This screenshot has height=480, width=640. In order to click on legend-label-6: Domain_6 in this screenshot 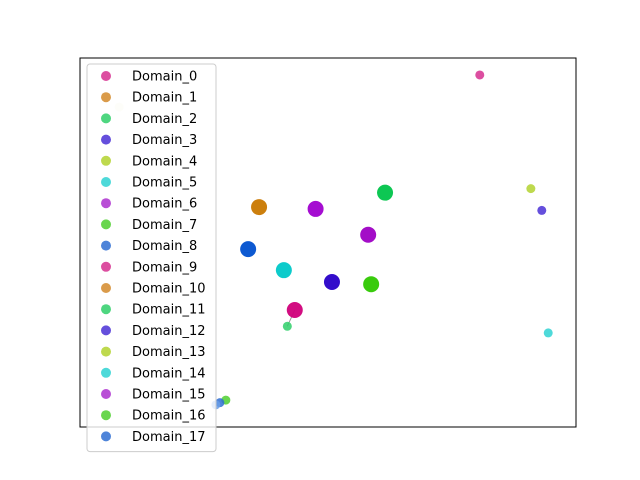, I will do `click(164, 204)`.